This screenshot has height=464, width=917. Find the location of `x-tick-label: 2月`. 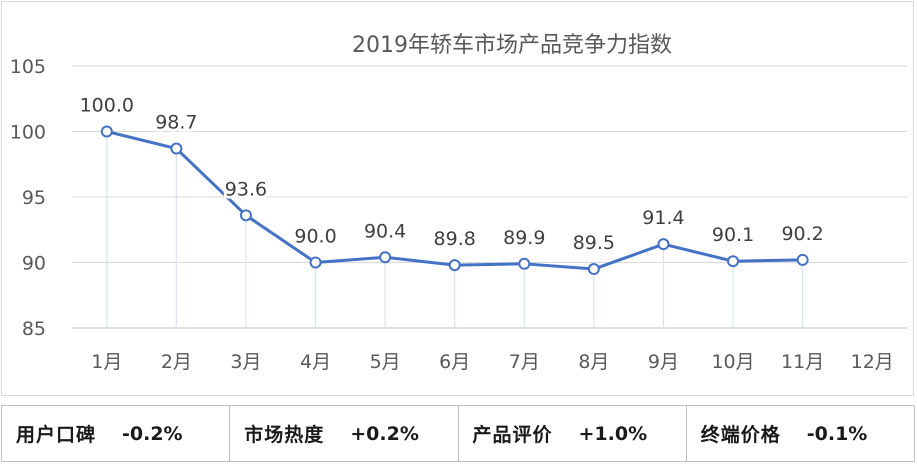

x-tick-label: 2月 is located at coordinates (176, 362).